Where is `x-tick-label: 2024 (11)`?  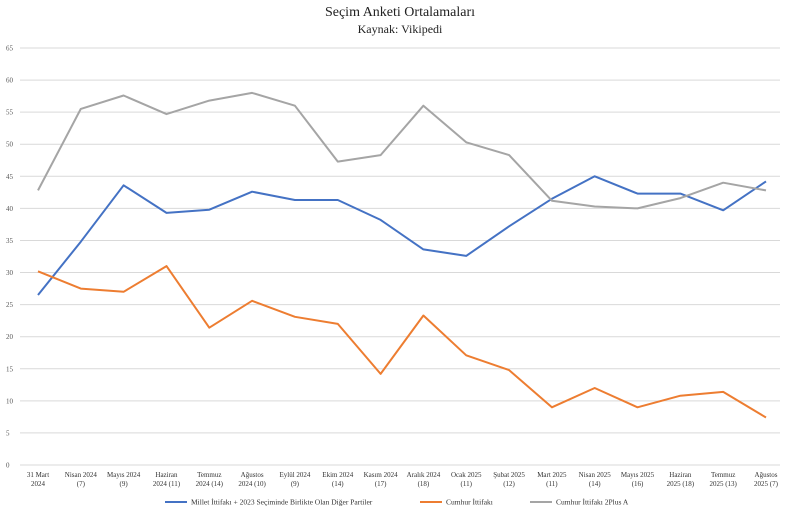
x-tick-label: 2024 (11) is located at coordinates (167, 484).